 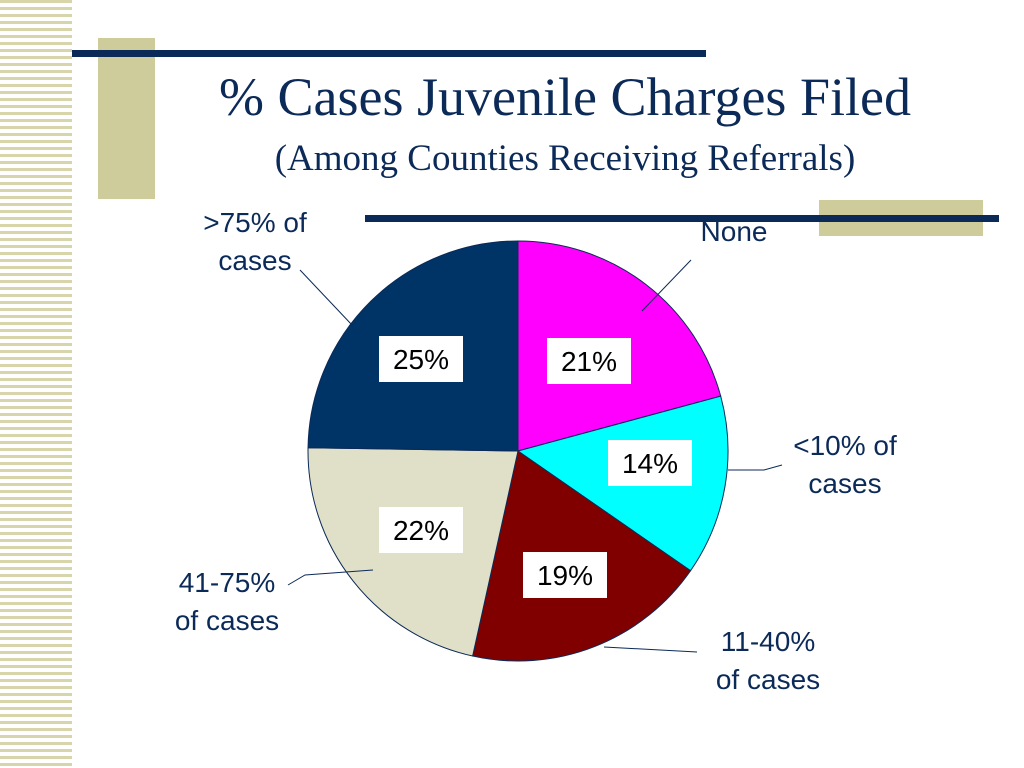 What do you see at coordinates (389, 53) in the screenshot?
I see `decorative-navy-rule` at bounding box center [389, 53].